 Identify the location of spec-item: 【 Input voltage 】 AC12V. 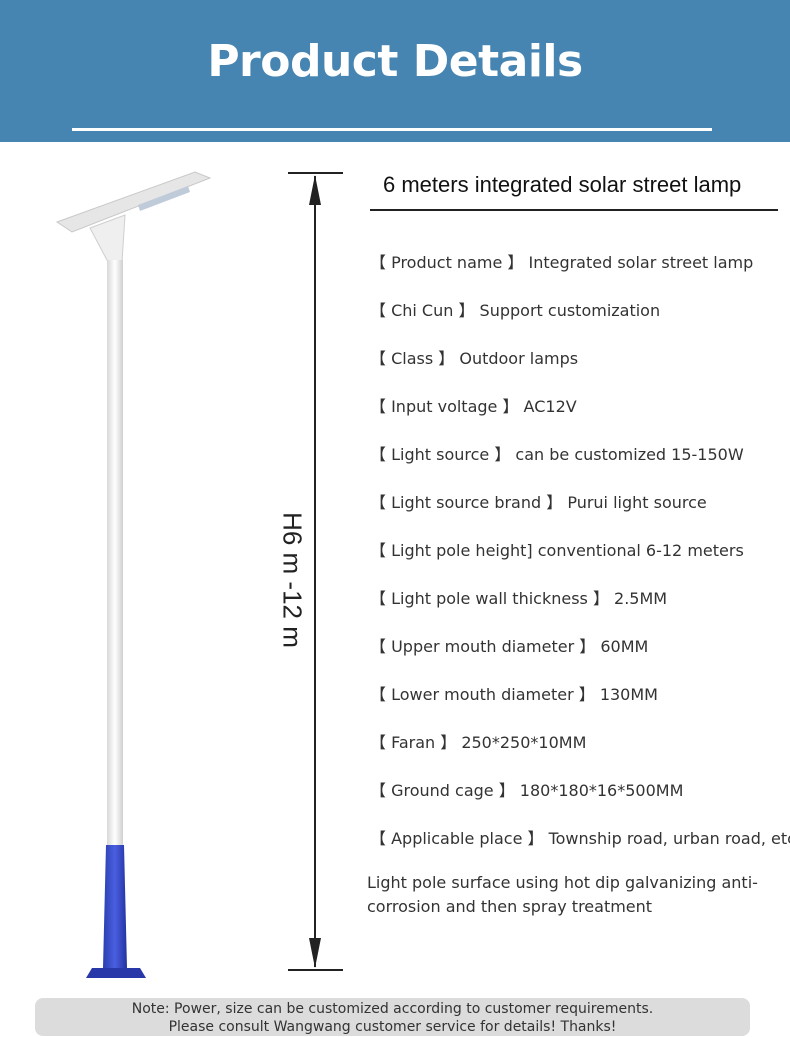
(473, 406).